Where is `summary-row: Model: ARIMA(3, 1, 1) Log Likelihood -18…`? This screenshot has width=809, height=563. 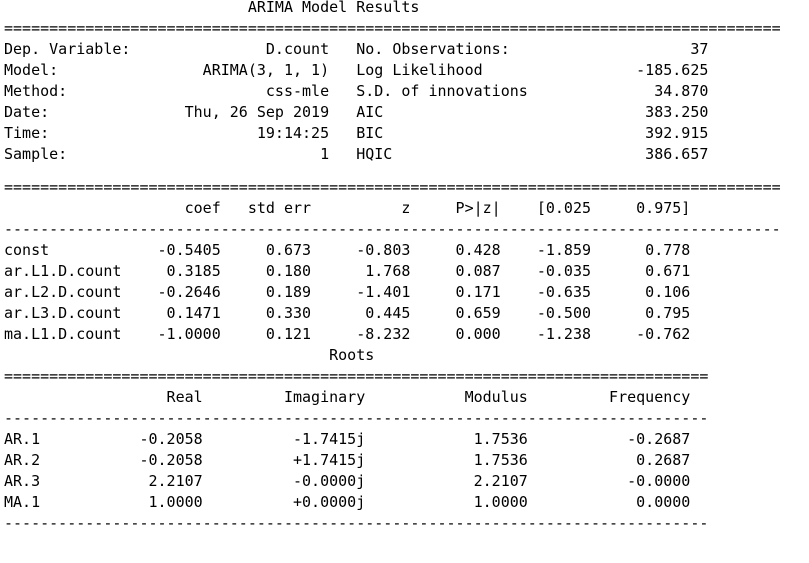 summary-row: Model: ARIMA(3, 1, 1) Log Likelihood -18… is located at coordinates (356, 70).